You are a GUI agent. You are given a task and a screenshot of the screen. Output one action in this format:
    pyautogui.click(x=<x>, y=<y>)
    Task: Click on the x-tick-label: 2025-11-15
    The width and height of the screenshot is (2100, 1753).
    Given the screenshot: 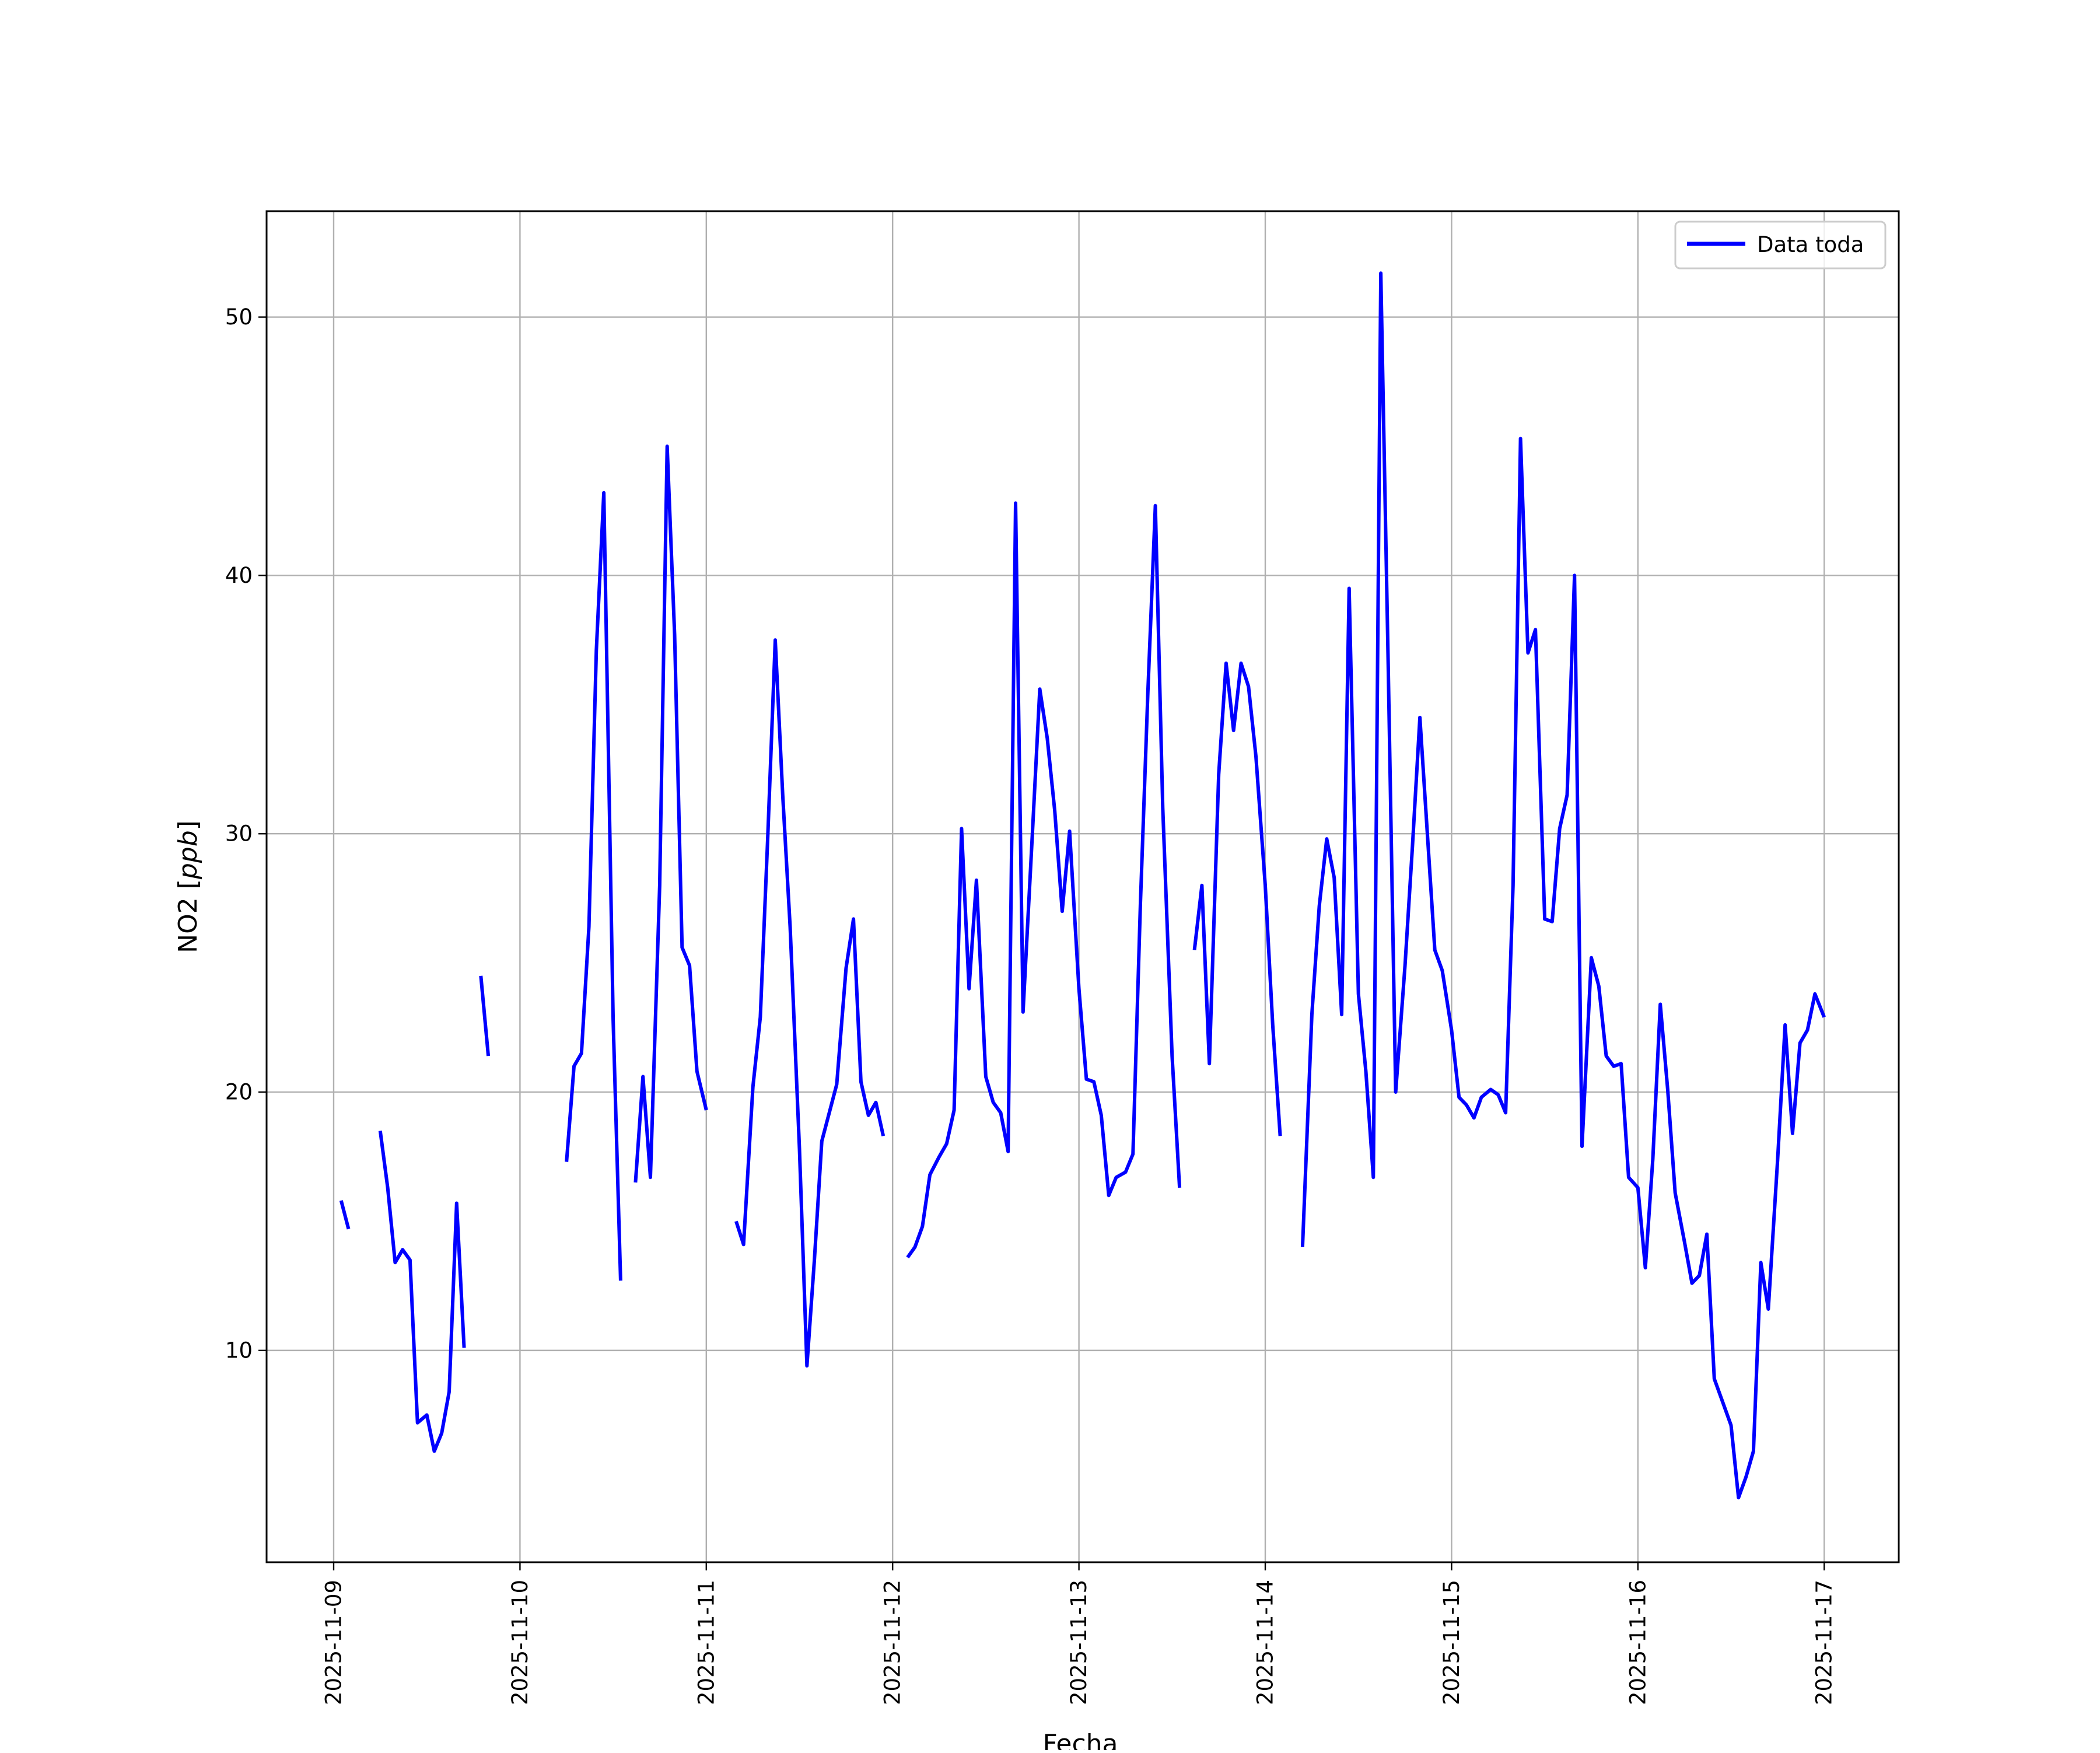 What is the action you would take?
    pyautogui.click(x=1451, y=1642)
    